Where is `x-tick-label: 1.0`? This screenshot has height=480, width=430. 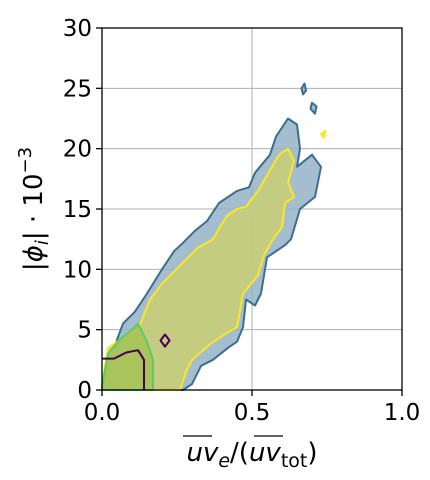 x-tick-label: 1.0 is located at coordinates (402, 413).